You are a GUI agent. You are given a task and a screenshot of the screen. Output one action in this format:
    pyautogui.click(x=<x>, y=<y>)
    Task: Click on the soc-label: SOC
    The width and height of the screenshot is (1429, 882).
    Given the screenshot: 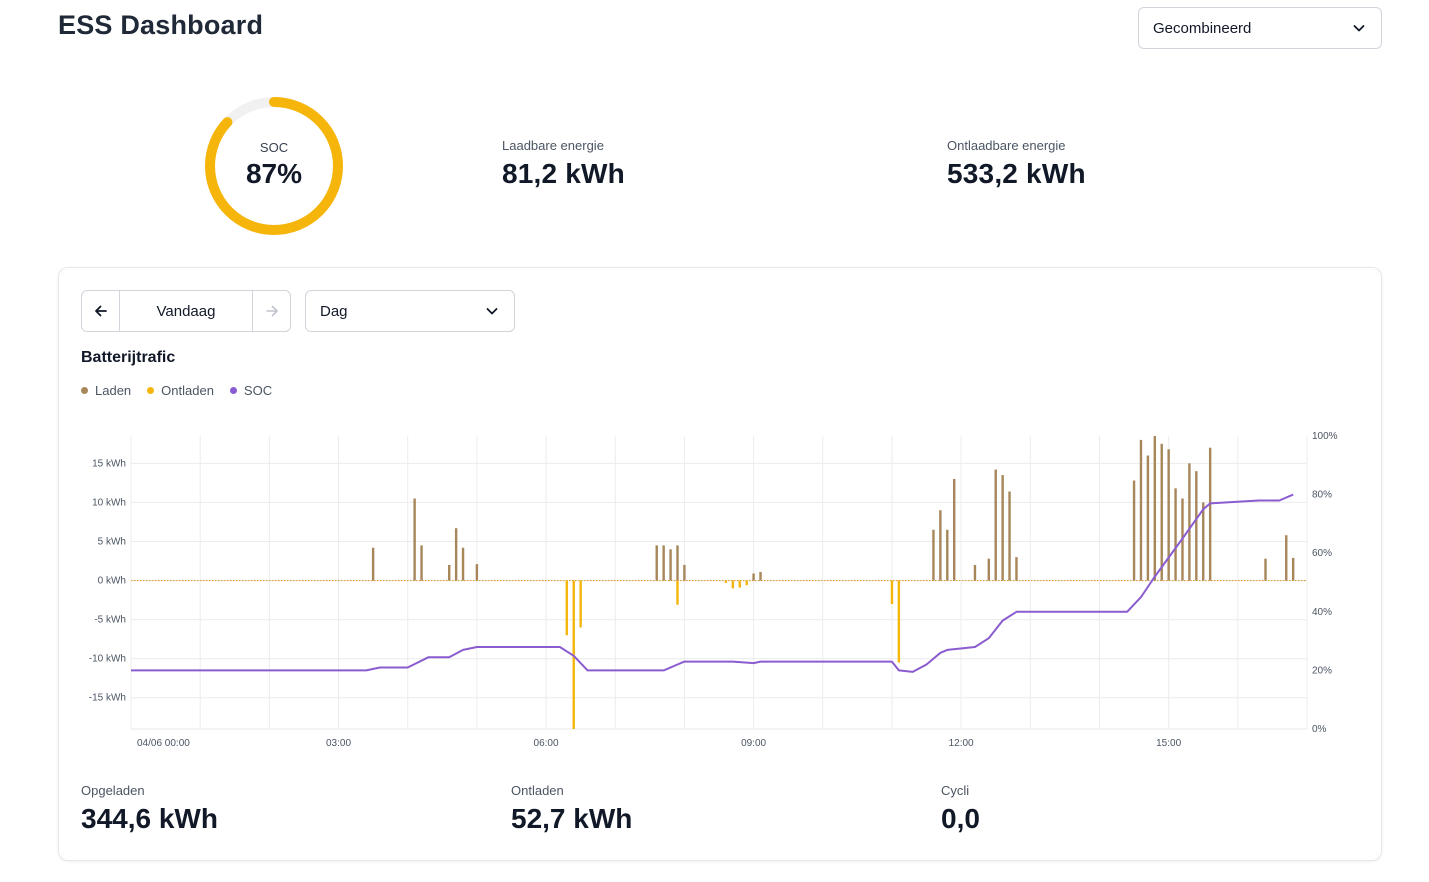 What is the action you would take?
    pyautogui.click(x=274, y=147)
    